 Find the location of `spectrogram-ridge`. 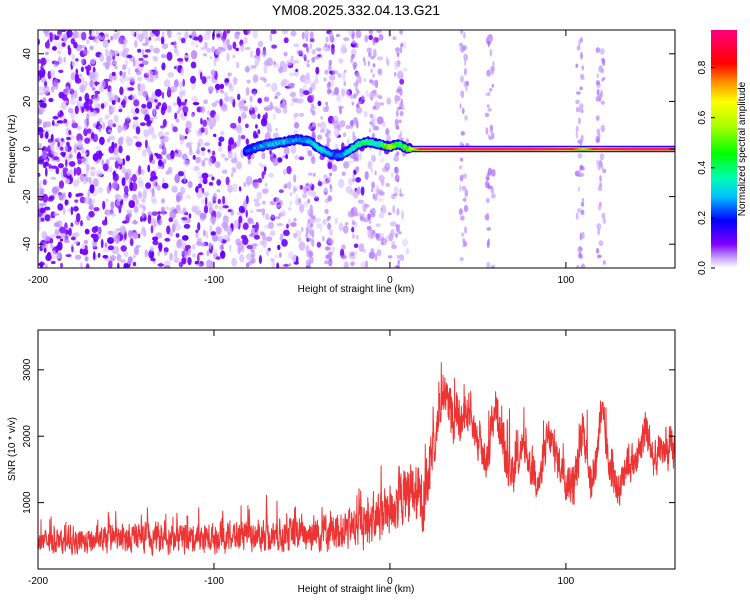

spectrogram-ridge is located at coordinates (458, 147).